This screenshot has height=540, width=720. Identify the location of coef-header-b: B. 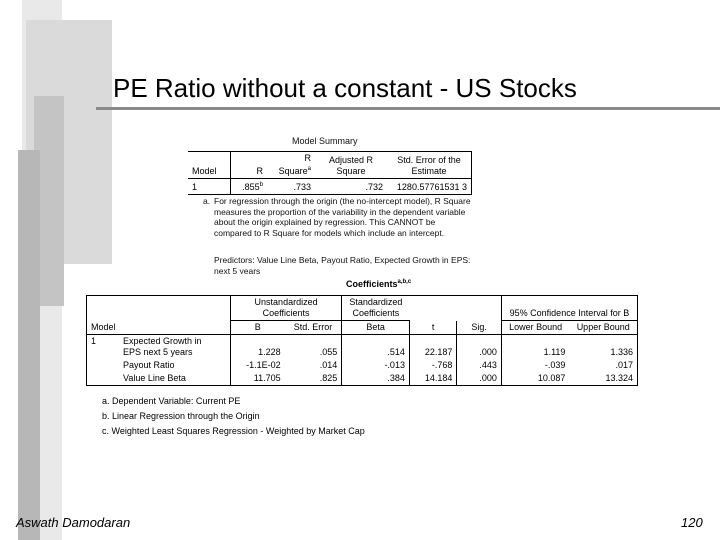
(257, 327).